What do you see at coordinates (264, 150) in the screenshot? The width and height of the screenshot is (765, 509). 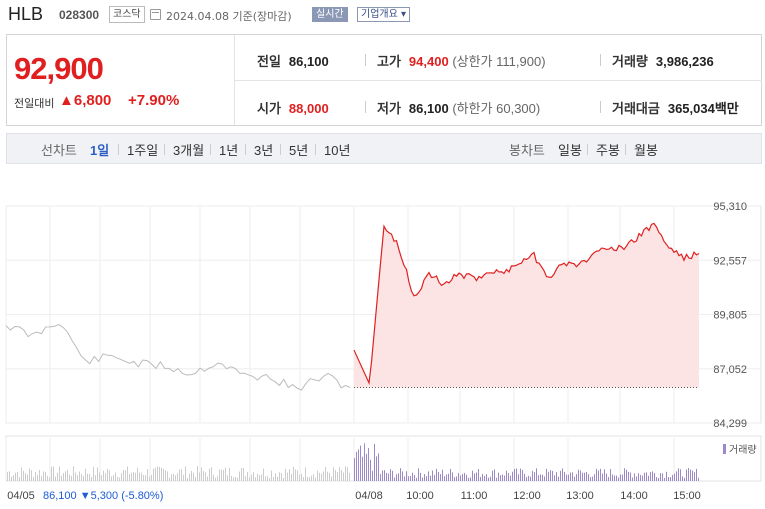 I see `tab-3year: 3년` at bounding box center [264, 150].